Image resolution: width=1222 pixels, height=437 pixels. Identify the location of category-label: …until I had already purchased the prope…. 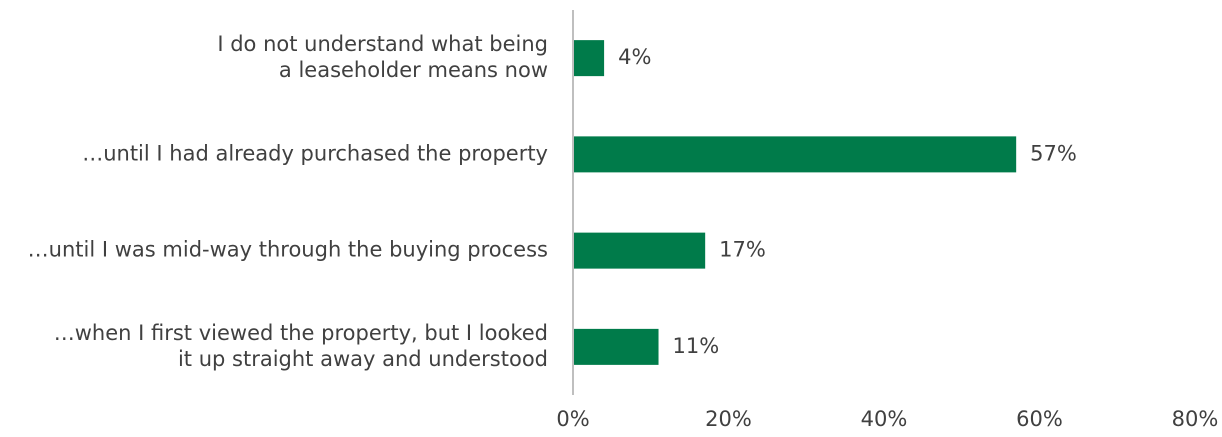
(315, 153).